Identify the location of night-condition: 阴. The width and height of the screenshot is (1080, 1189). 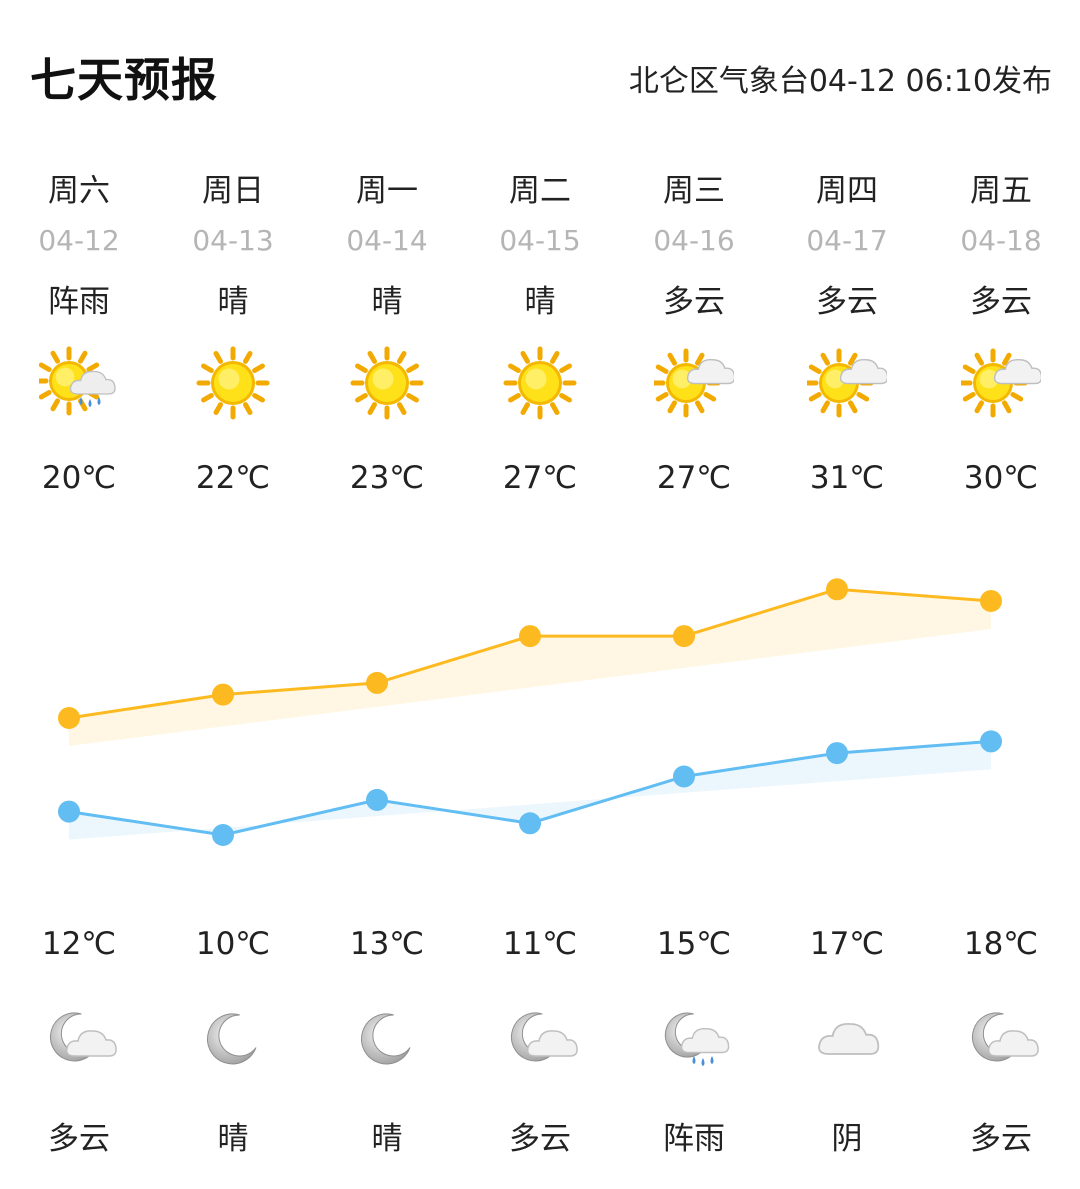
(847, 1139).